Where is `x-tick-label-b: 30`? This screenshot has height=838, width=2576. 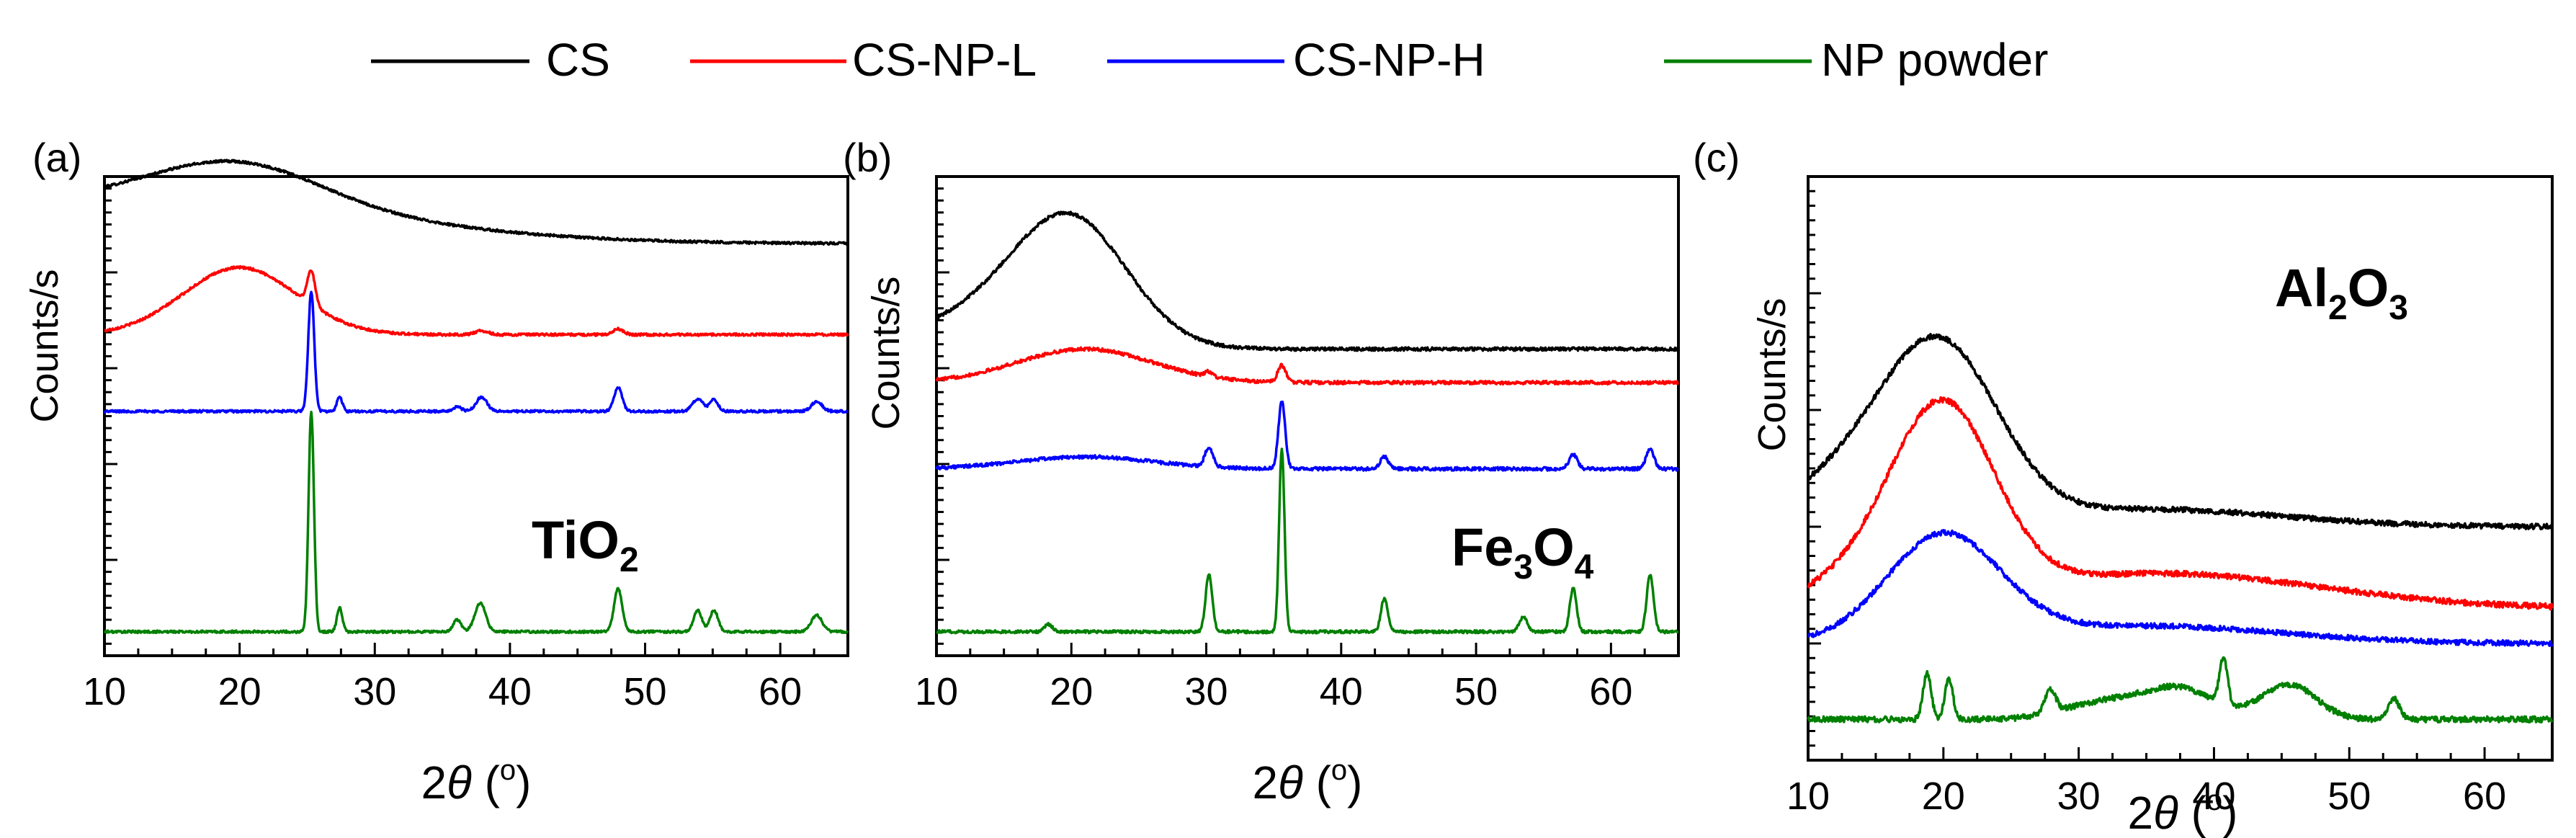
x-tick-label-b: 30 is located at coordinates (1206, 691).